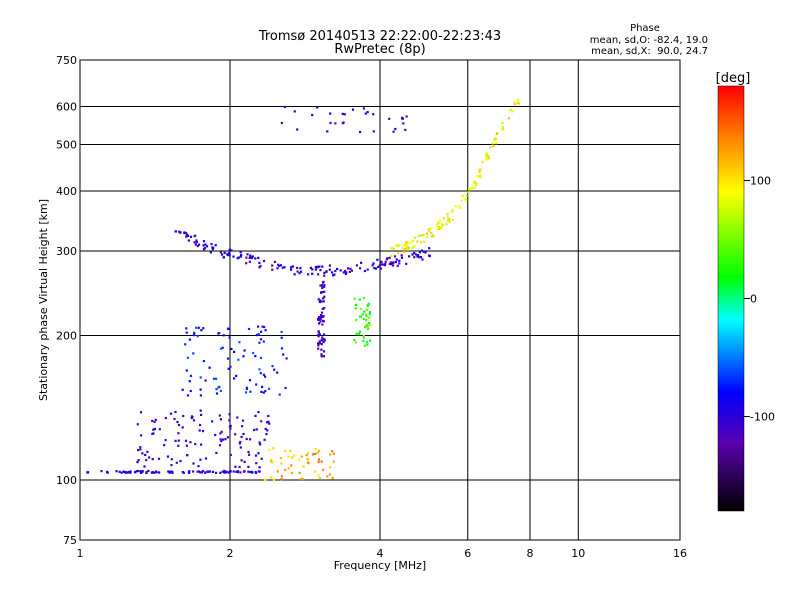  I want to click on x-tick-label: 4, so click(380, 553).